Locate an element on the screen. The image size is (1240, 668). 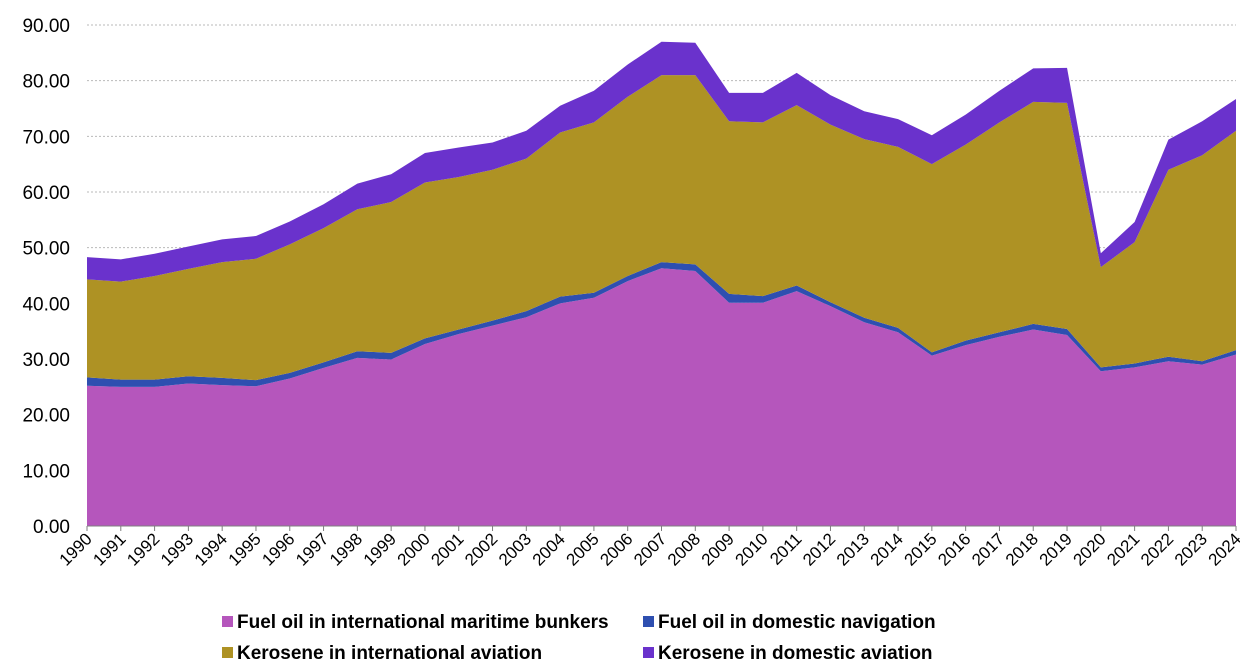
x-tick-label: 2006 is located at coordinates (616, 549).